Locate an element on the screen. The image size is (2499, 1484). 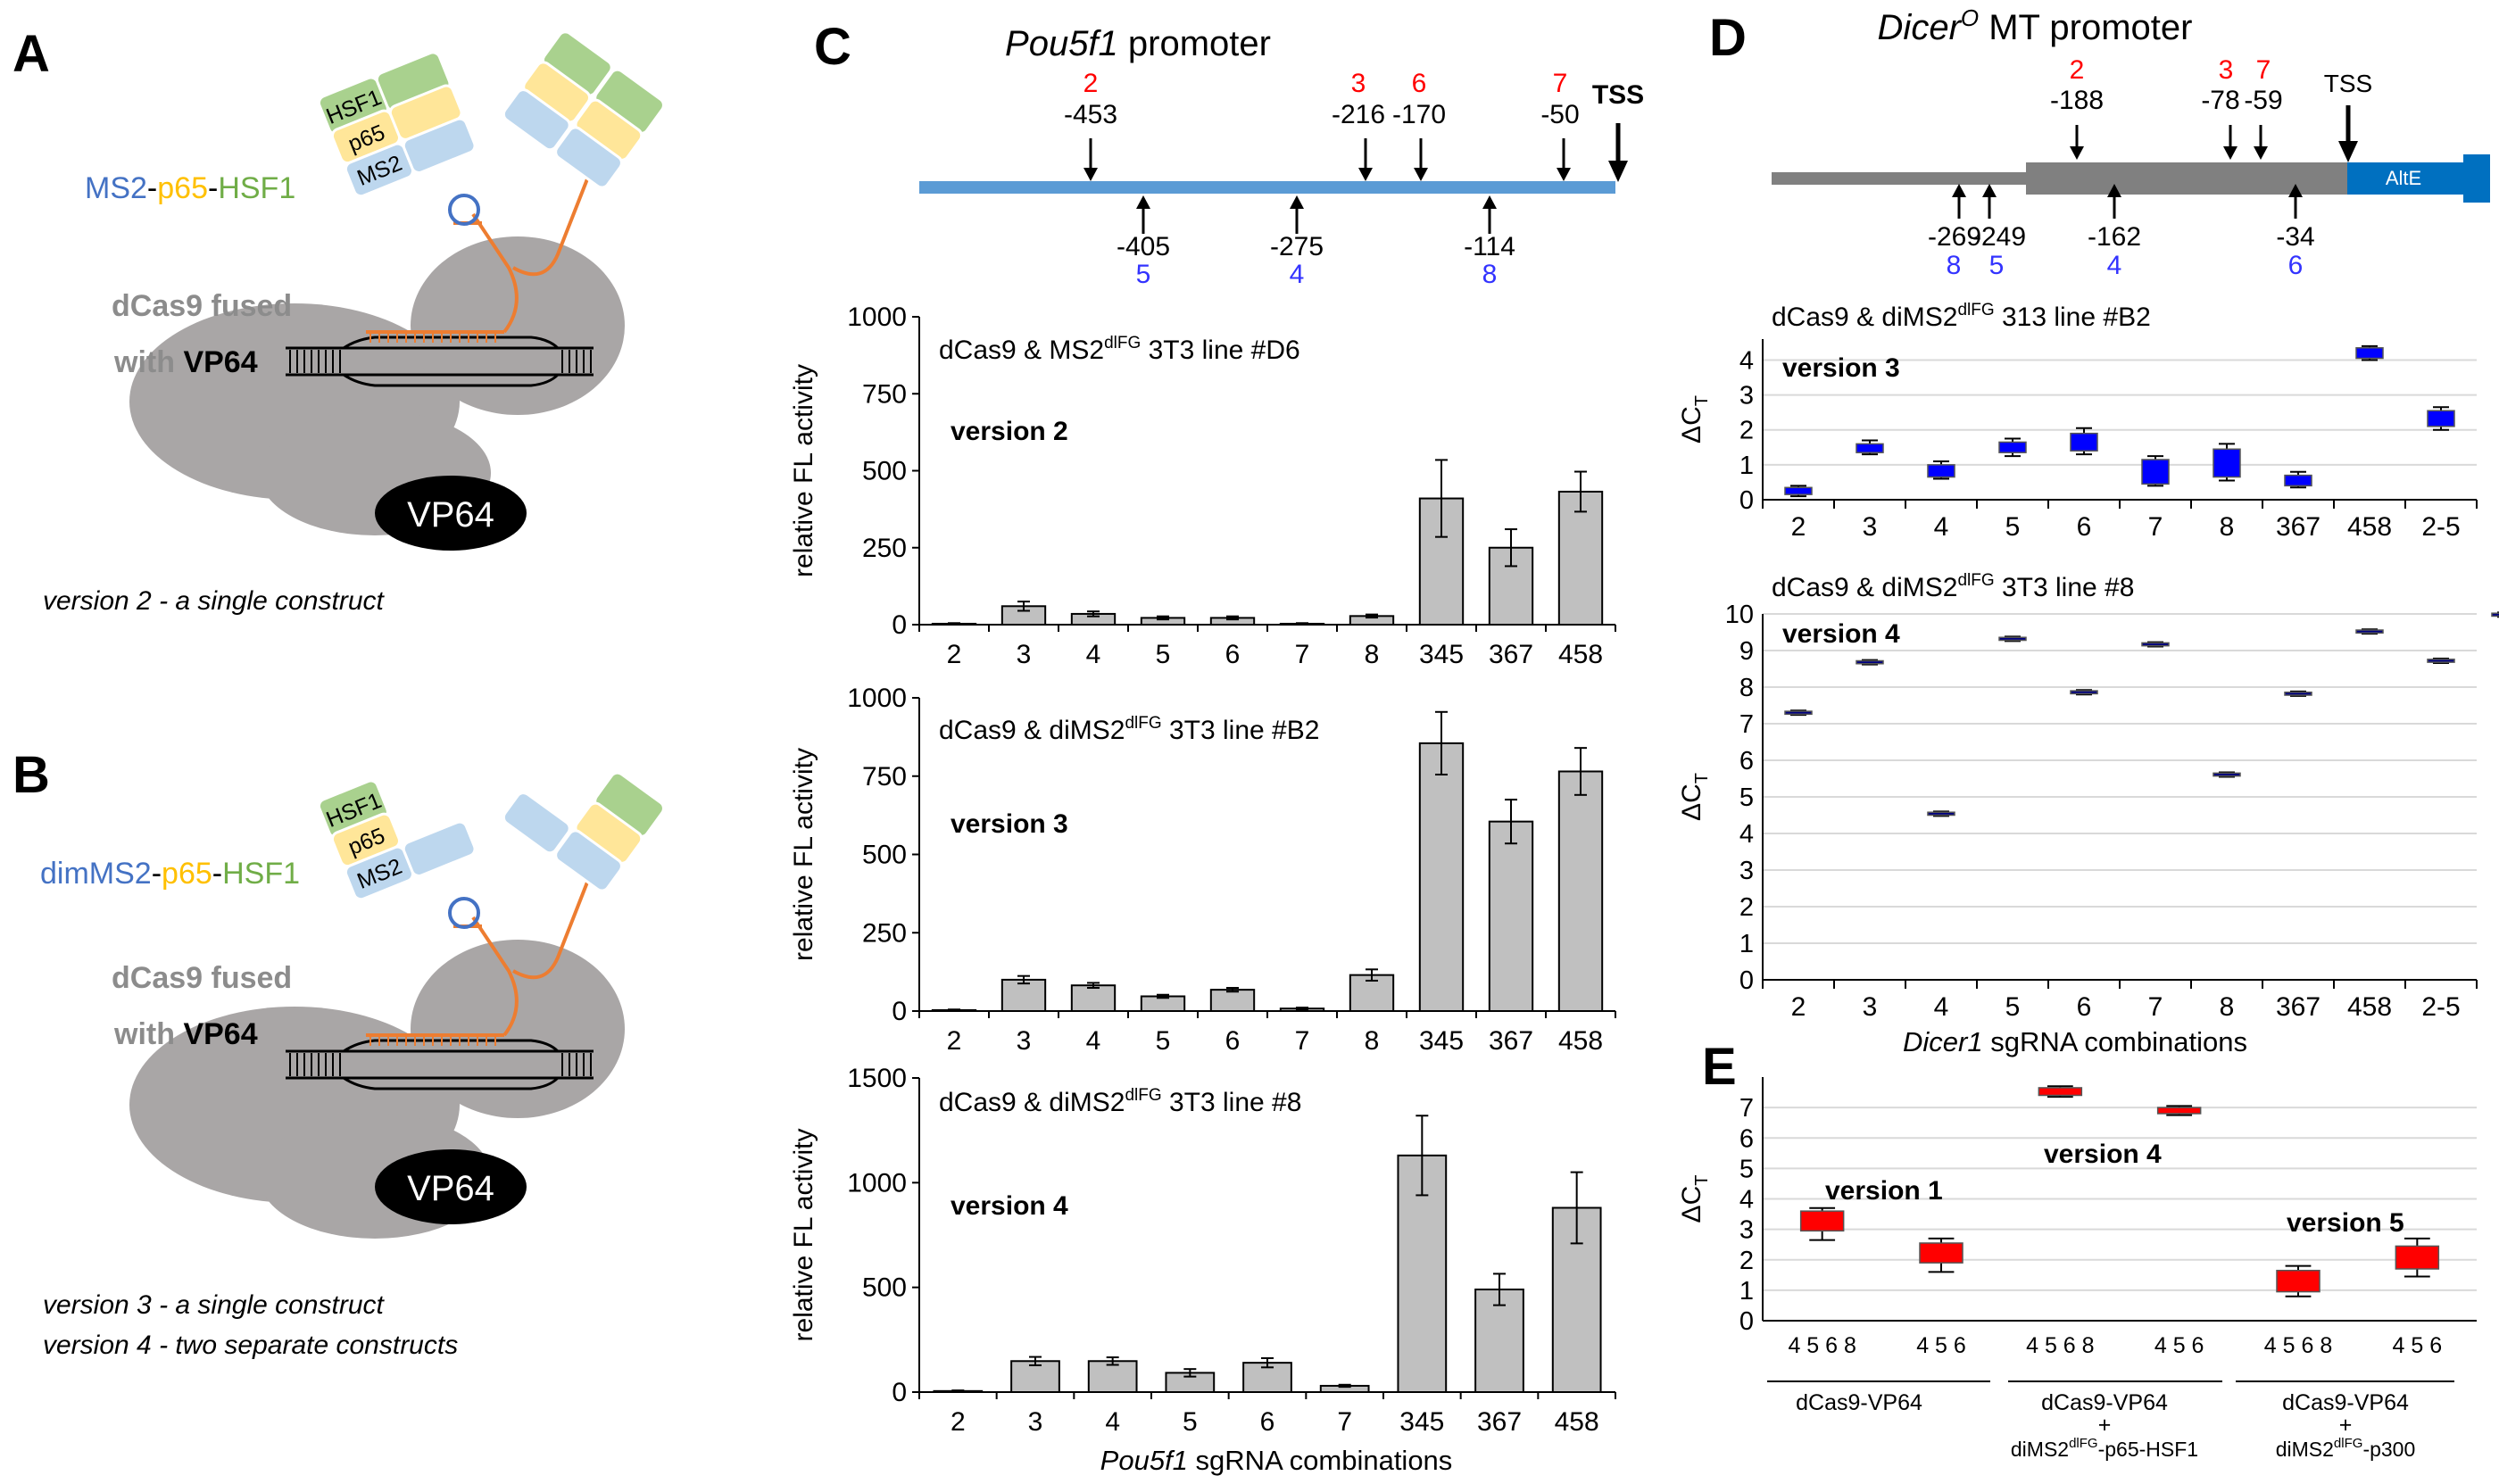
svg-text: 7 is located at coordinates (2263, 70).